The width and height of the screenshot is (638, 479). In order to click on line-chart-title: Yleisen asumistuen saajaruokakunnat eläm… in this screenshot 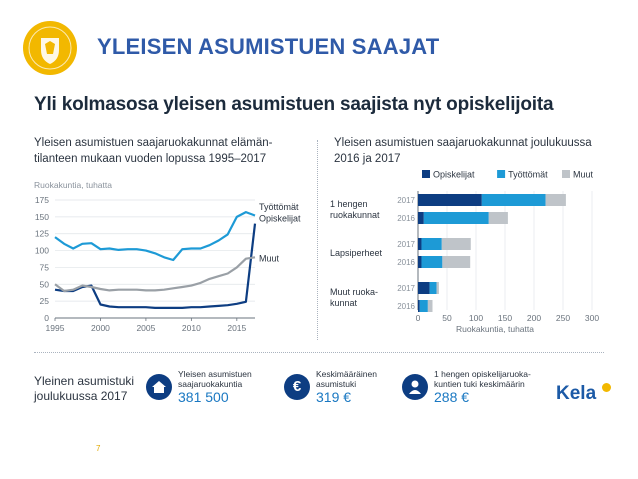, I will do `click(153, 151)`.